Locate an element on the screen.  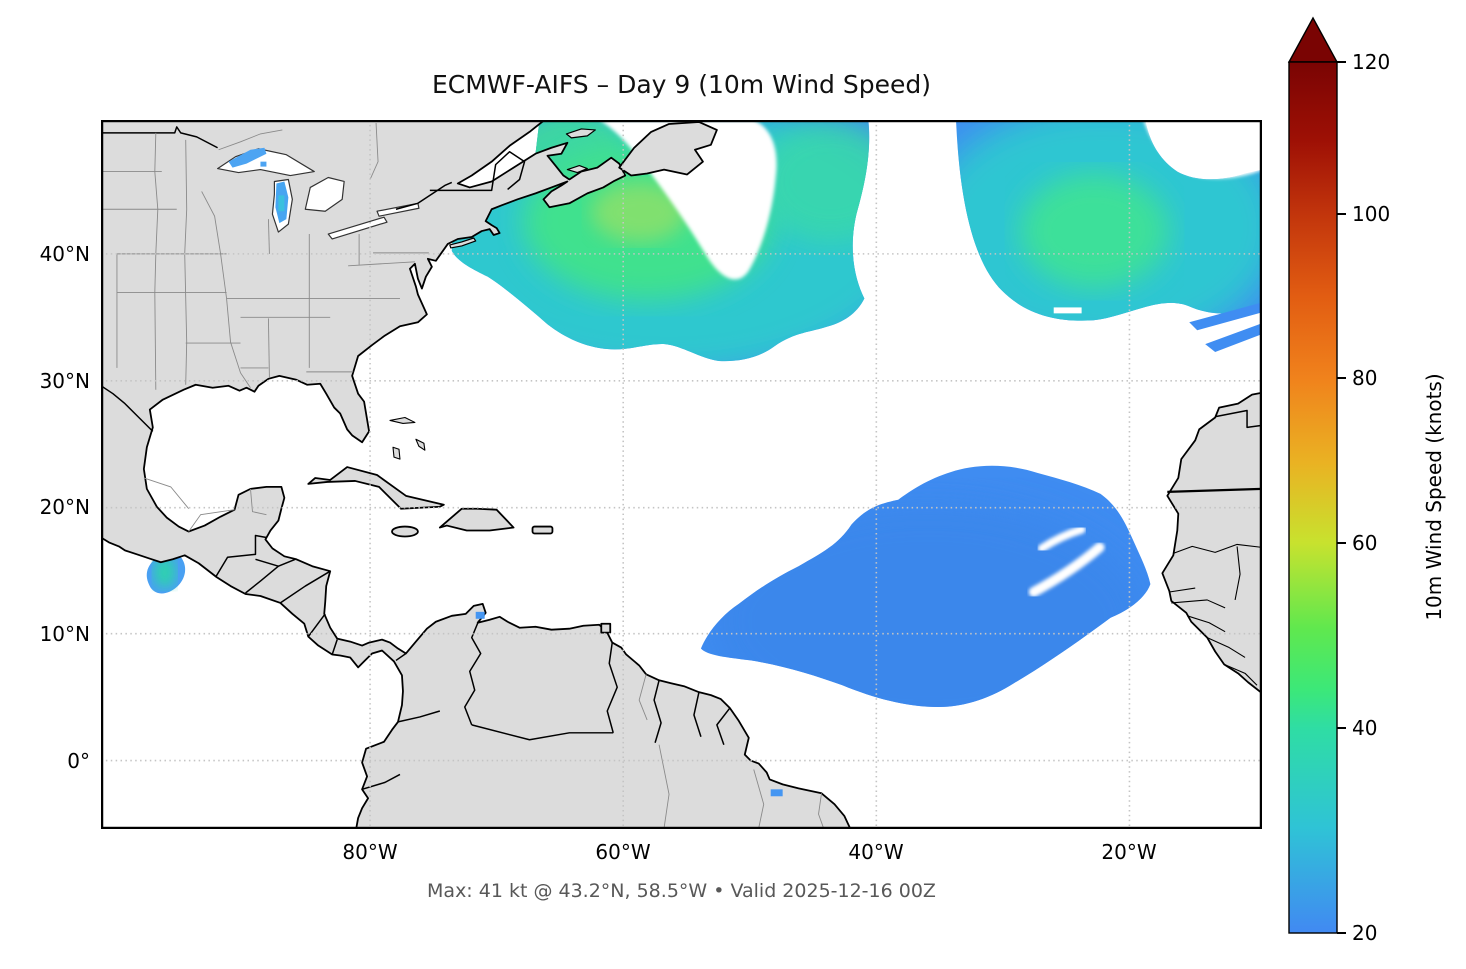
calm-dash is located at coordinates (1067, 310).